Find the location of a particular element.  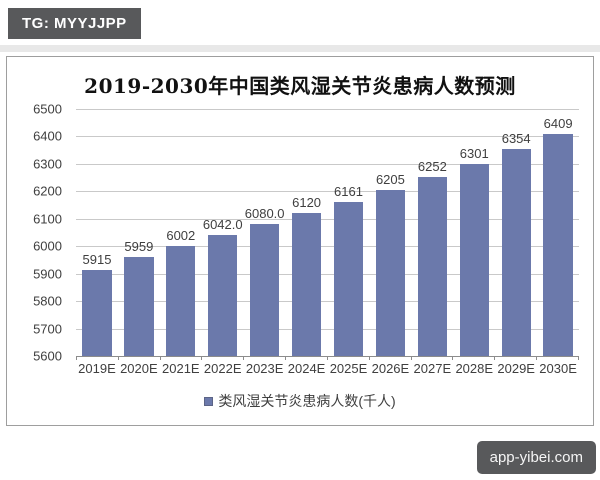

chart-legend: 类风湿关节炎患病人数(千人) is located at coordinates (300, 401).